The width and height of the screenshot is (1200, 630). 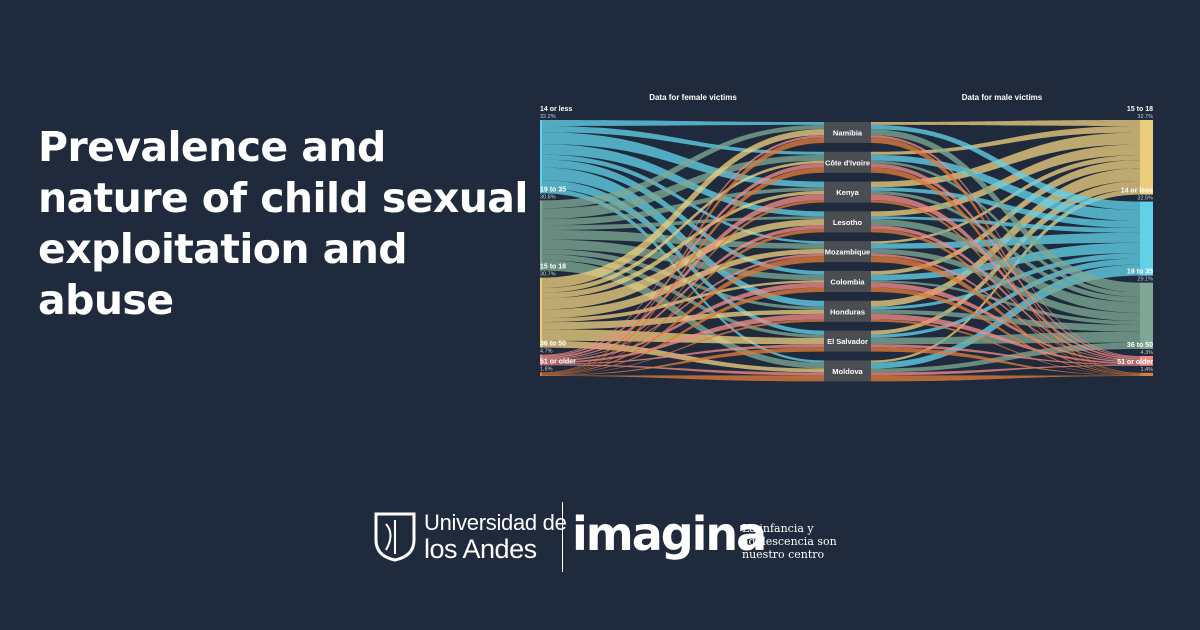 What do you see at coordinates (546, 352) in the screenshot?
I see `female-group-pct-36-to-50: 4.7%` at bounding box center [546, 352].